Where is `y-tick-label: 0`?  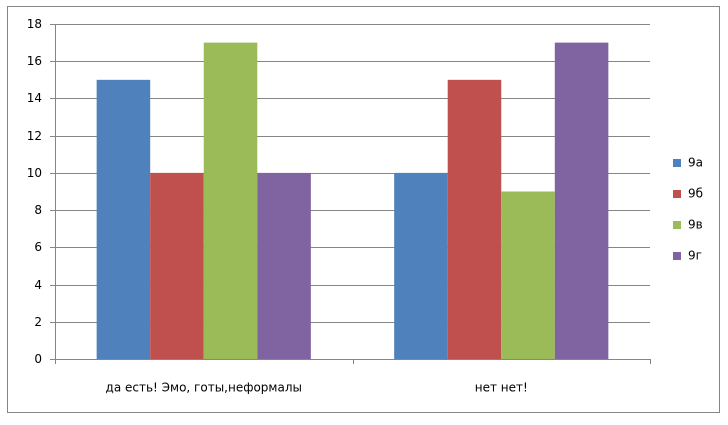
y-tick-label: 0 is located at coordinates (38, 359).